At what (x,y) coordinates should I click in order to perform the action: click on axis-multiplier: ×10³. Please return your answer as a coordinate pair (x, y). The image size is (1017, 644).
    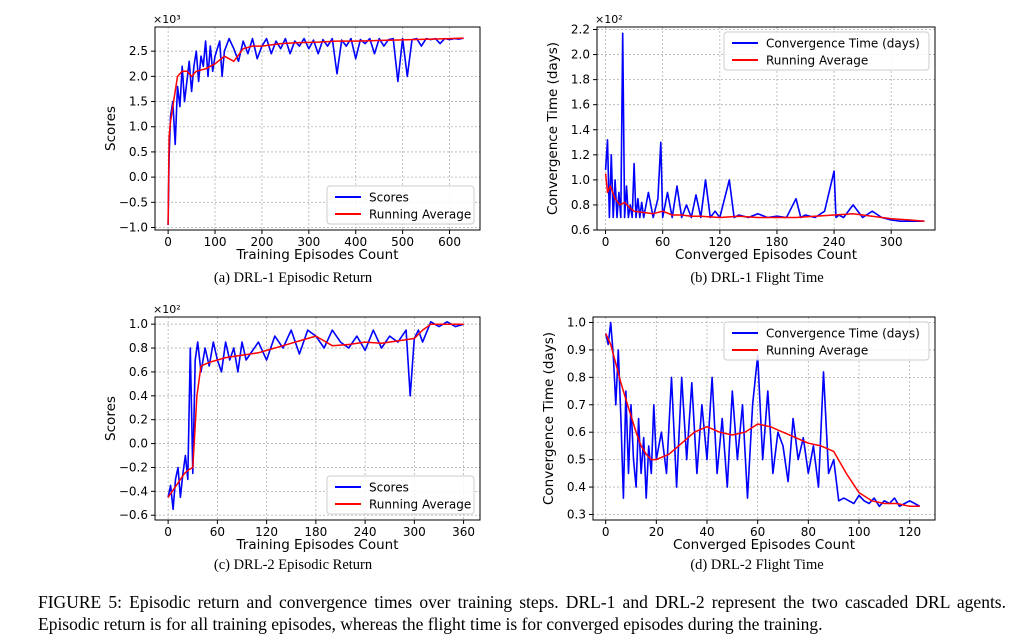
    Looking at the image, I should click on (167, 19).